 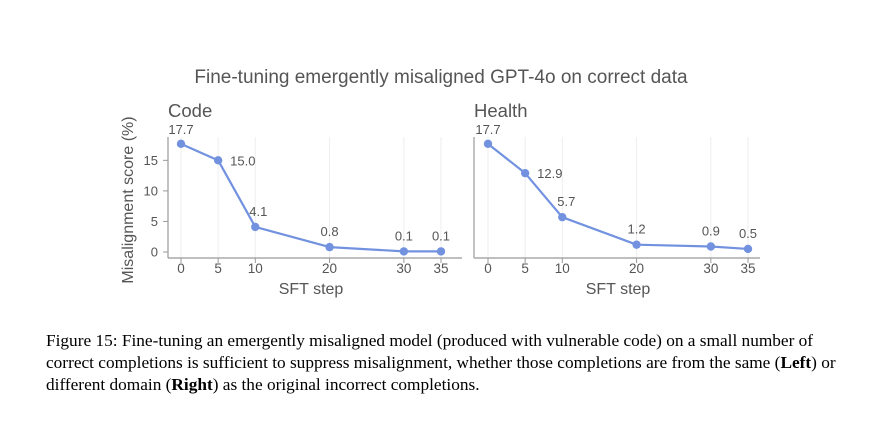 What do you see at coordinates (710, 268) in the screenshot?
I see `panel-1-x-tick-label-4: 30` at bounding box center [710, 268].